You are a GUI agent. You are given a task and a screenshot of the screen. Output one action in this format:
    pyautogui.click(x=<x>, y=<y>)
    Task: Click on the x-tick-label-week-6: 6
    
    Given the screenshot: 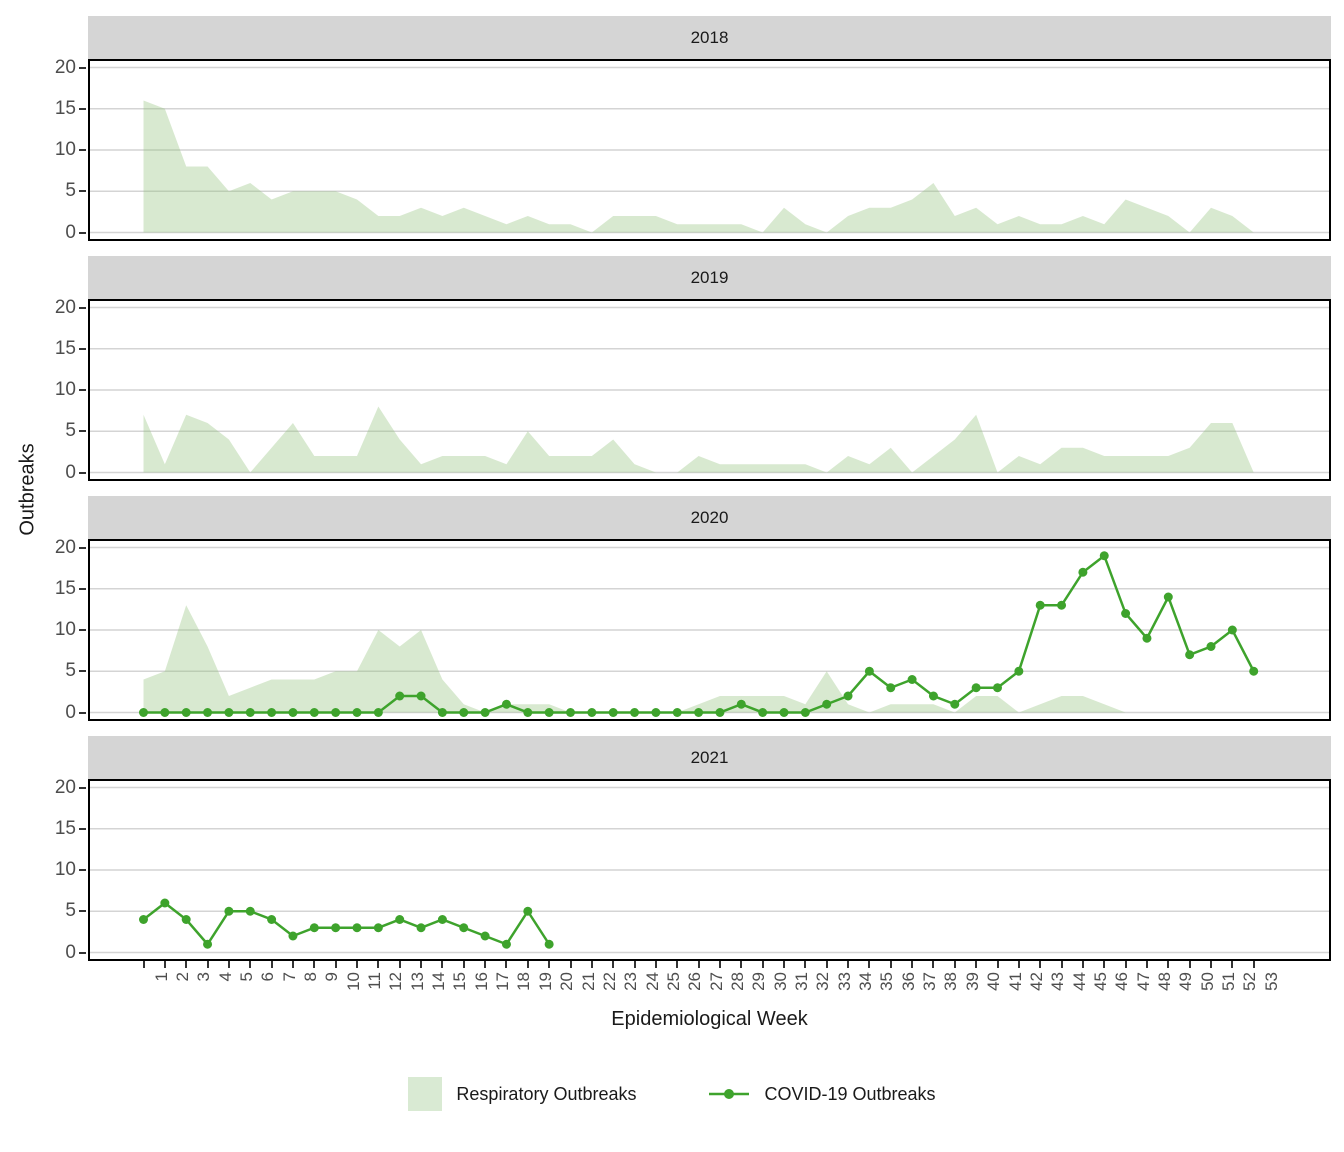 What is the action you would take?
    pyautogui.click(x=268, y=977)
    